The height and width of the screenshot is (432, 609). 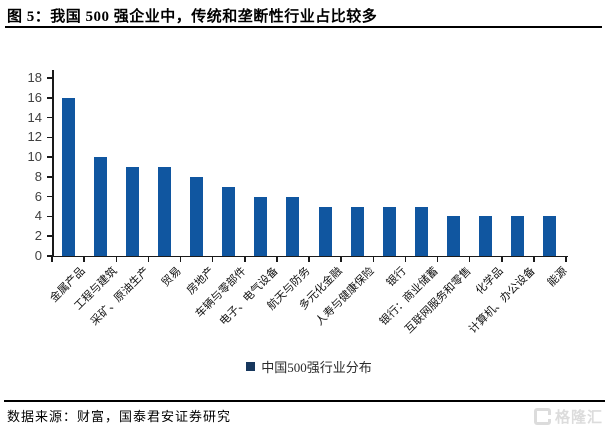 I want to click on legend-label: 中国500强行业分布, so click(x=316, y=367).